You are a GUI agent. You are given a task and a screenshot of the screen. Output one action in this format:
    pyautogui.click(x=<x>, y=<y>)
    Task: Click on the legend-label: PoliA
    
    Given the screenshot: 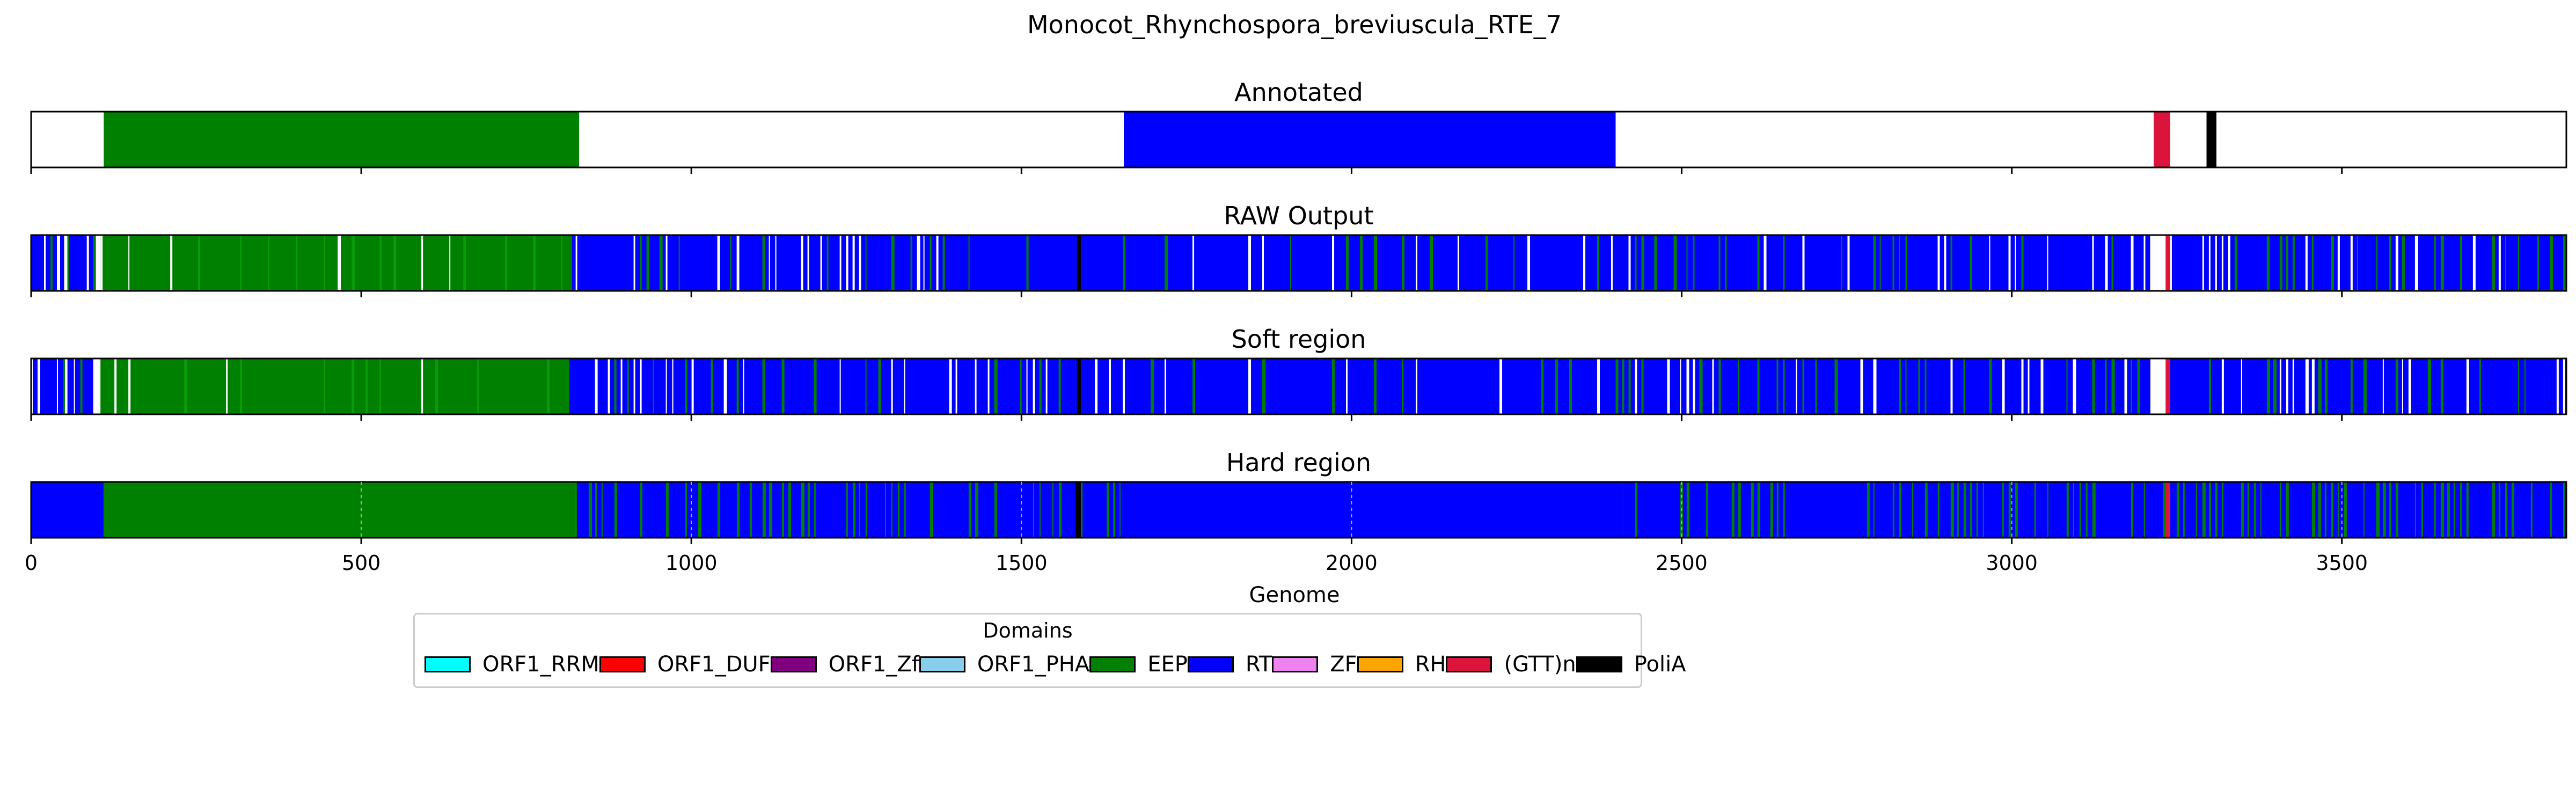 What is the action you would take?
    pyautogui.click(x=1660, y=664)
    